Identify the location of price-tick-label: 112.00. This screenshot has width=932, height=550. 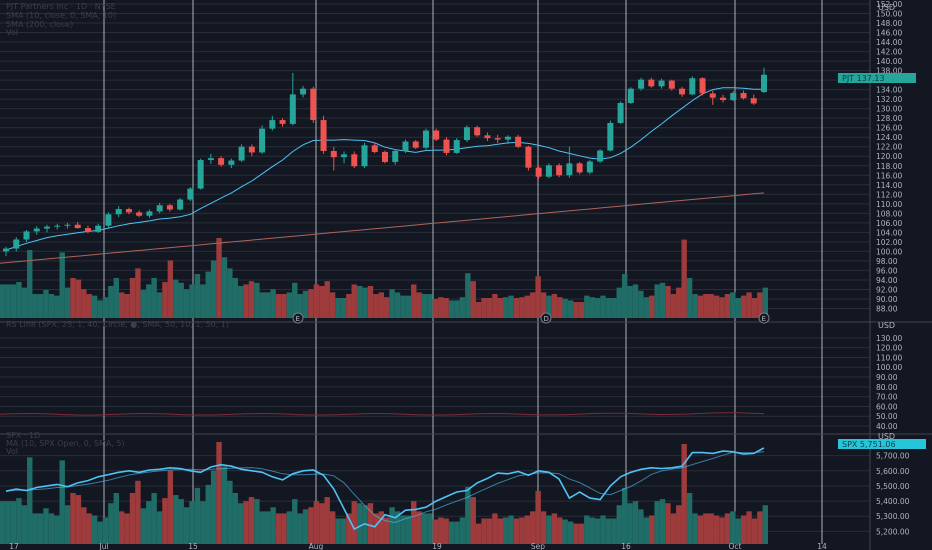
(889, 194).